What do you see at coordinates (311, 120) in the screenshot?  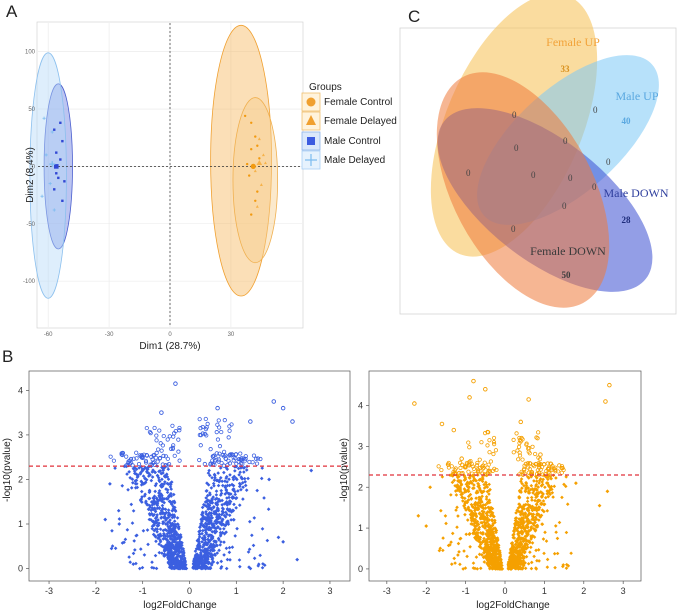 I see `triangle-marker-icon` at bounding box center [311, 120].